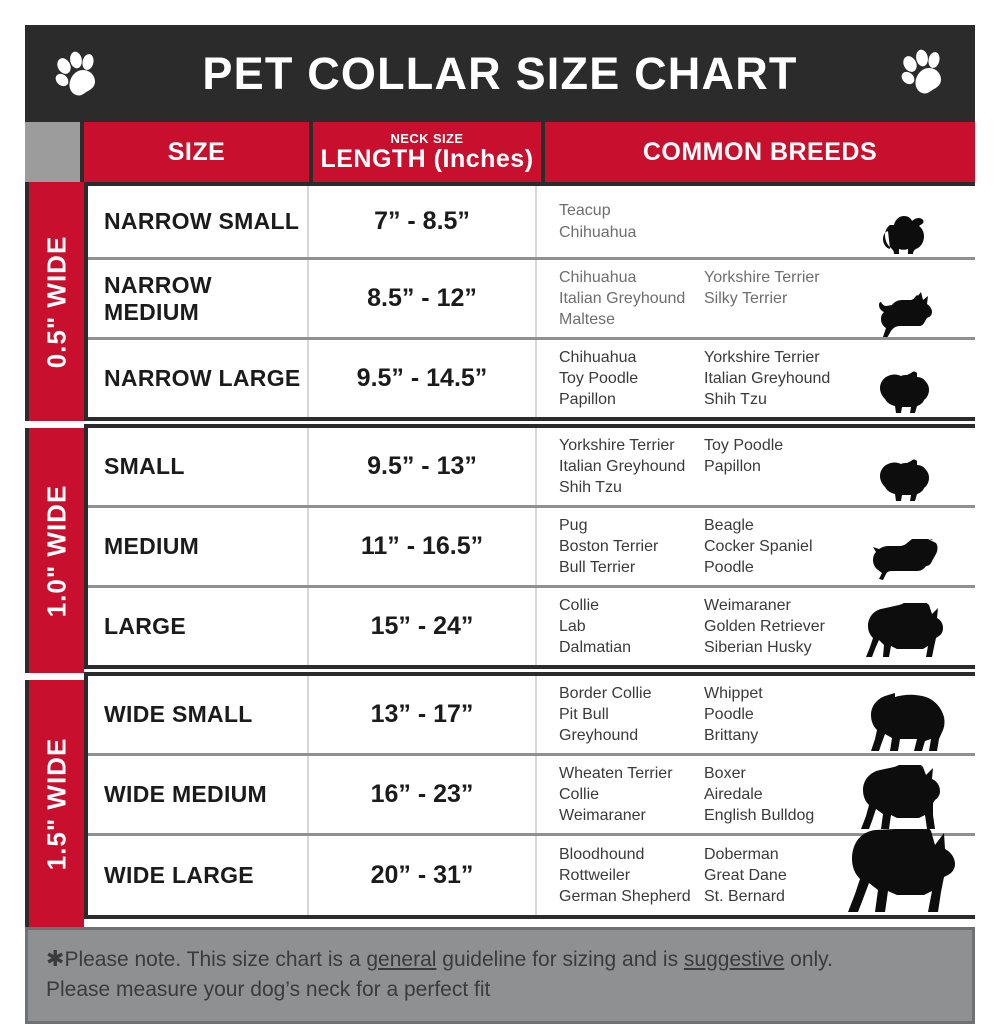 Image resolution: width=1000 pixels, height=1024 pixels. I want to click on breed-name: Bull Terrier, so click(597, 568).